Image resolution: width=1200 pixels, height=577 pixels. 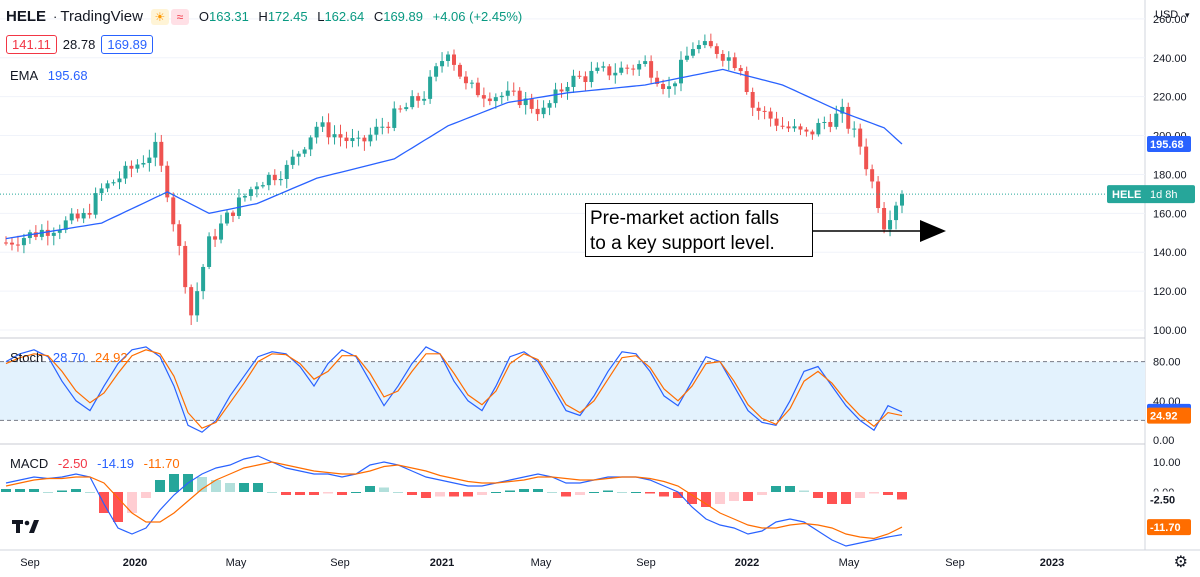 I want to click on bb-upper-value: 169.89, so click(x=127, y=44).